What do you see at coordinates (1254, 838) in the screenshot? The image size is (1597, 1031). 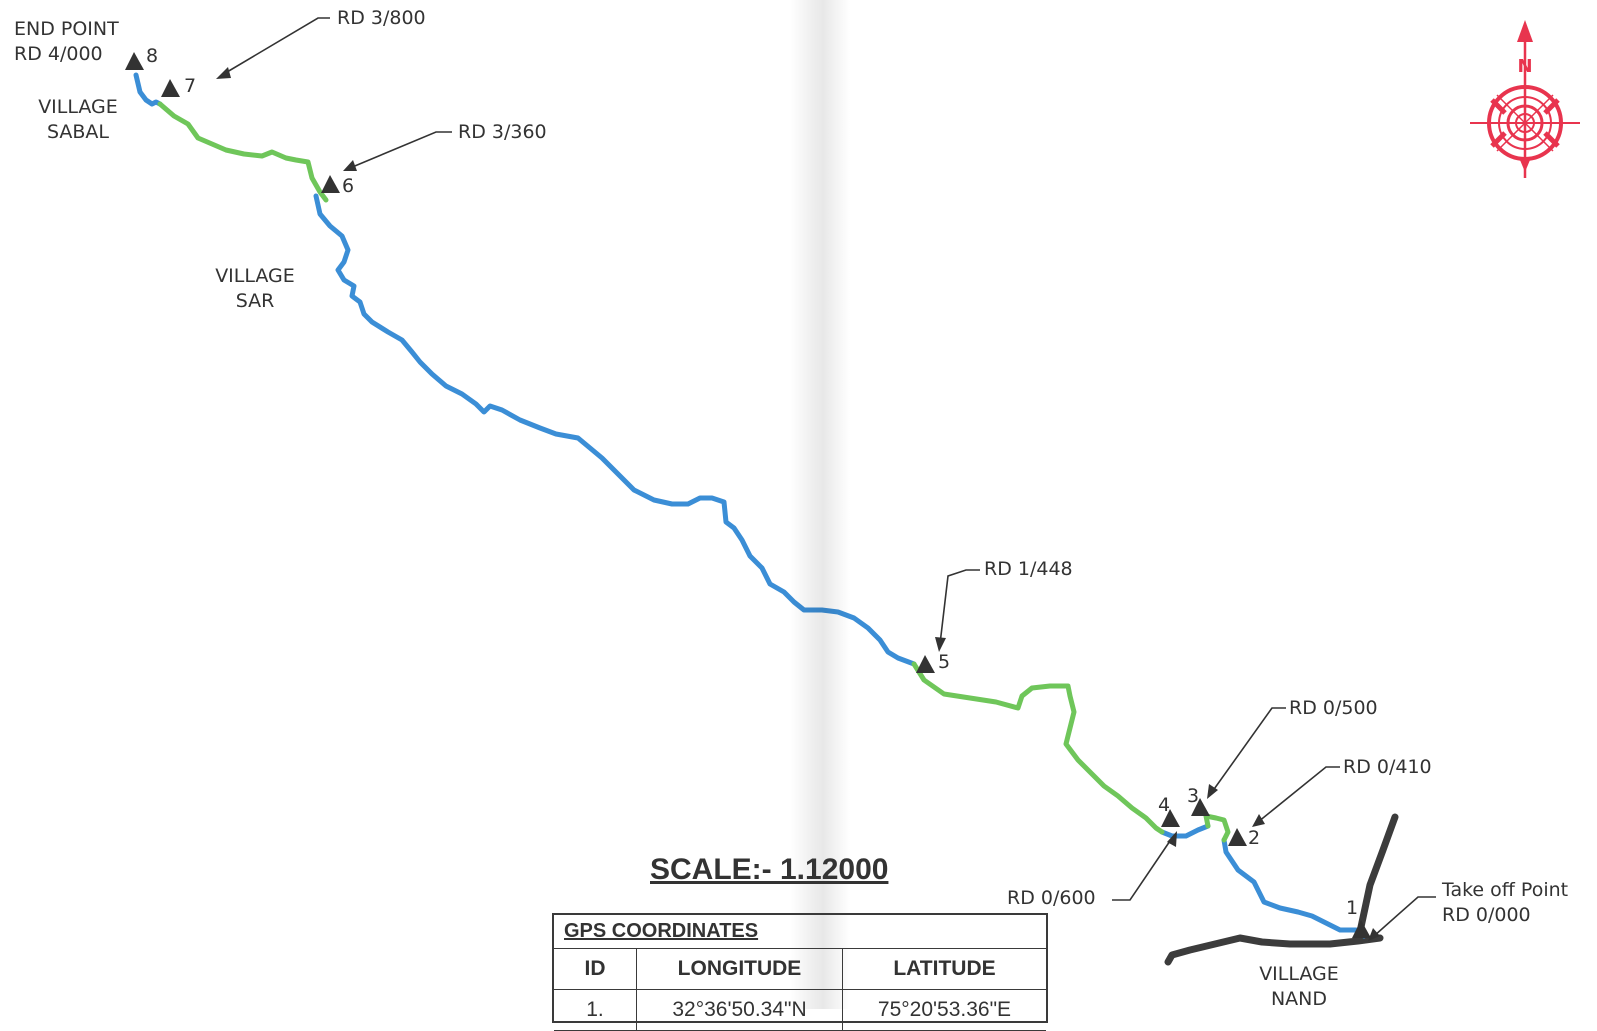 I see `point-number-2: 2` at bounding box center [1254, 838].